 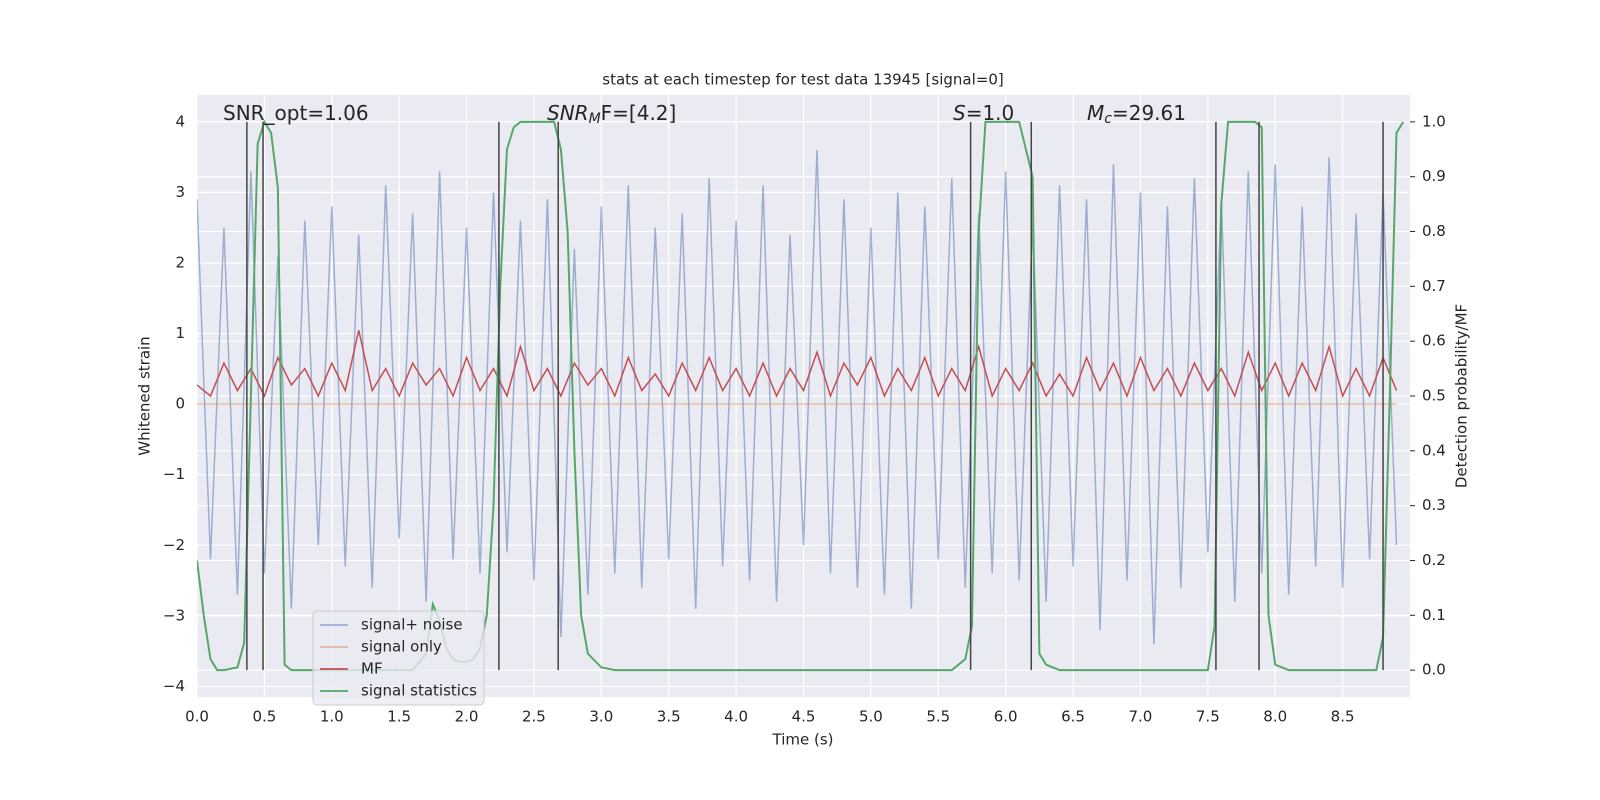 I want to click on y2-tick-label: 0.5, so click(x=1434, y=396).